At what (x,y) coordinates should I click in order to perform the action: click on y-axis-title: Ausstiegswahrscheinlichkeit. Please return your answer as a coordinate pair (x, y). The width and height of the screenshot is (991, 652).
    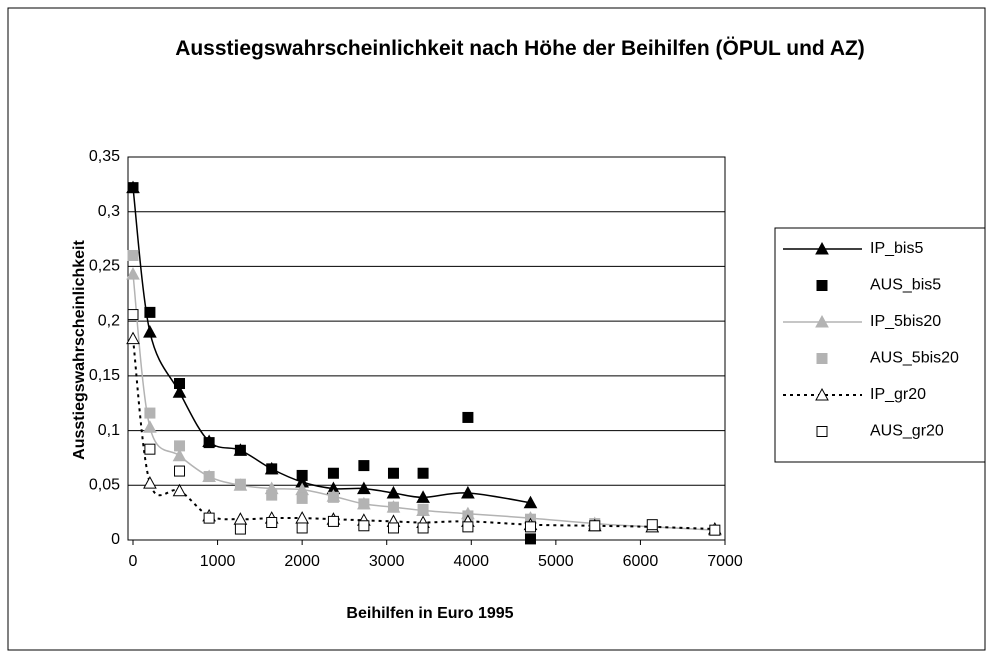
    Looking at the image, I should click on (79, 350).